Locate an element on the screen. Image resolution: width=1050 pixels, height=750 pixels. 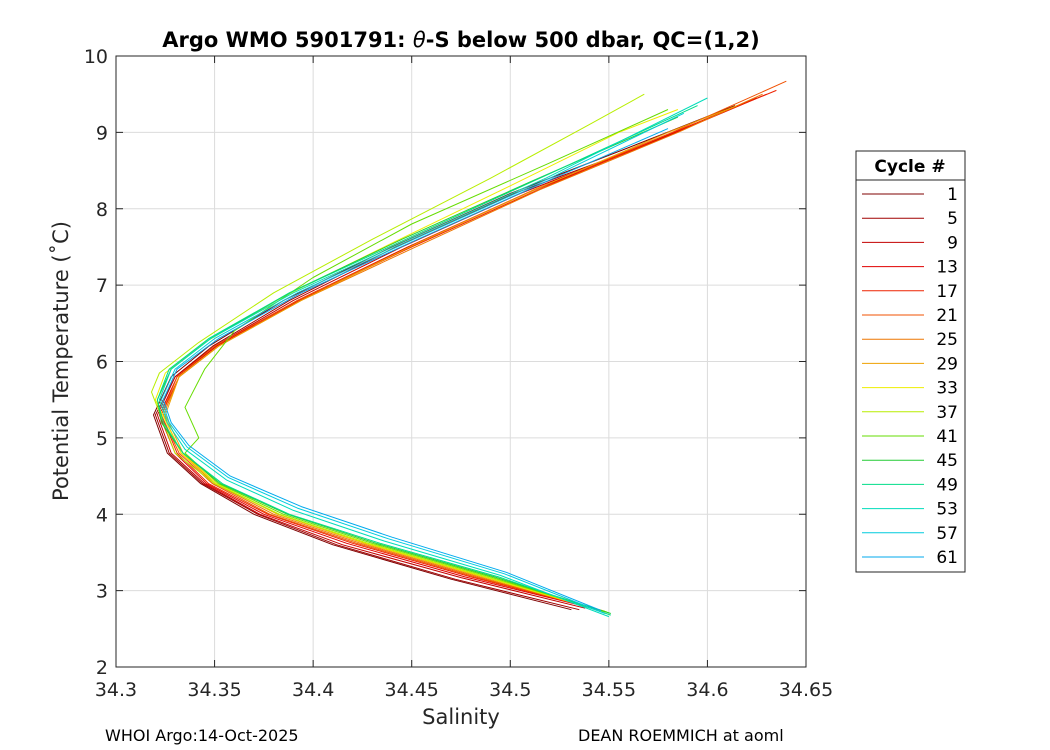
y-tick-label: 3 is located at coordinates (102, 592).